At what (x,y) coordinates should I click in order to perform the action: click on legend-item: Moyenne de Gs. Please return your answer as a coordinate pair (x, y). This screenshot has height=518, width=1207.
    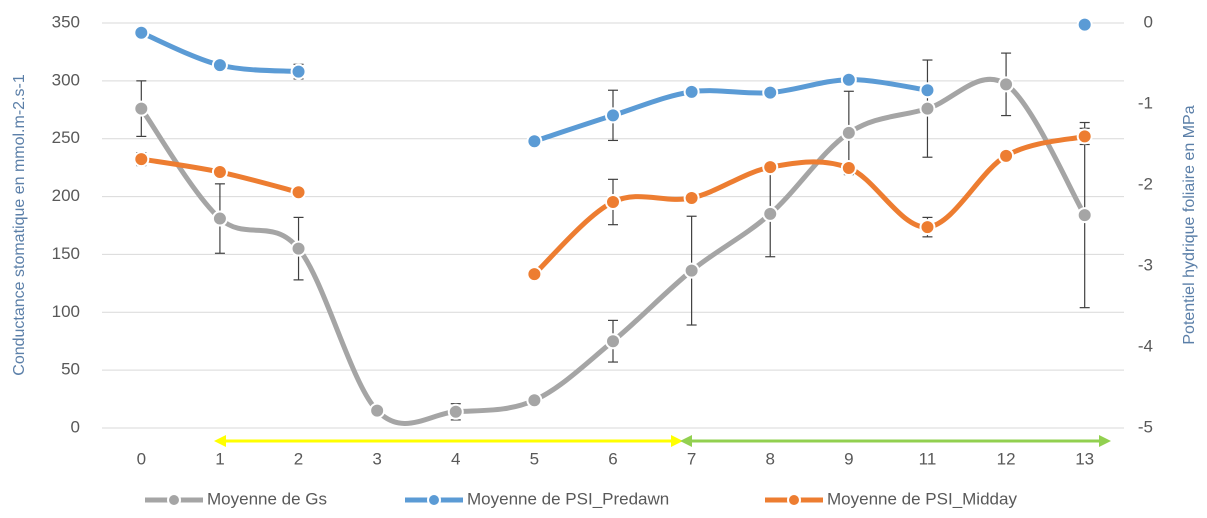
    Looking at the image, I should click on (236, 498).